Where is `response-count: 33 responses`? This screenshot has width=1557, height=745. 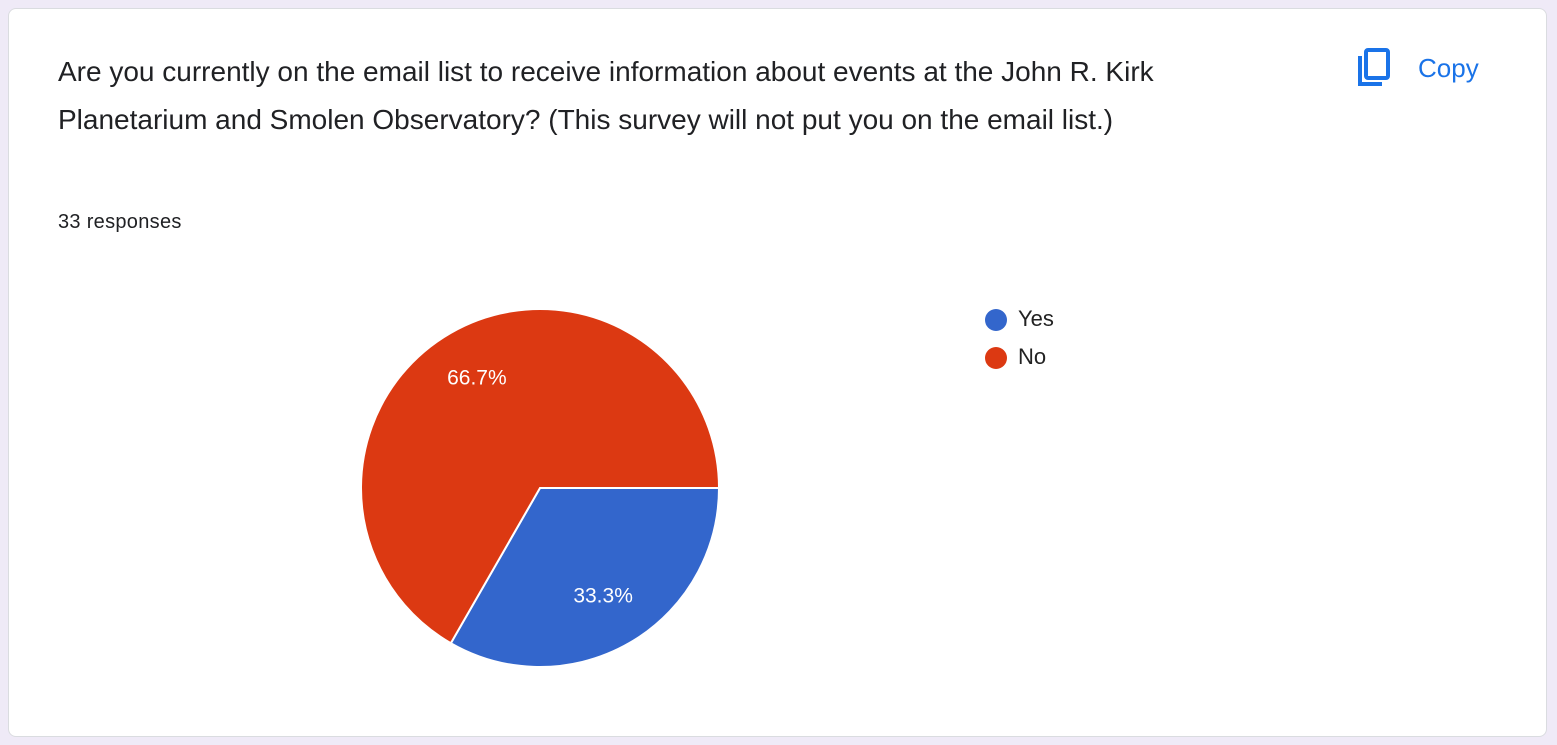
response-count: 33 responses is located at coordinates (120, 222).